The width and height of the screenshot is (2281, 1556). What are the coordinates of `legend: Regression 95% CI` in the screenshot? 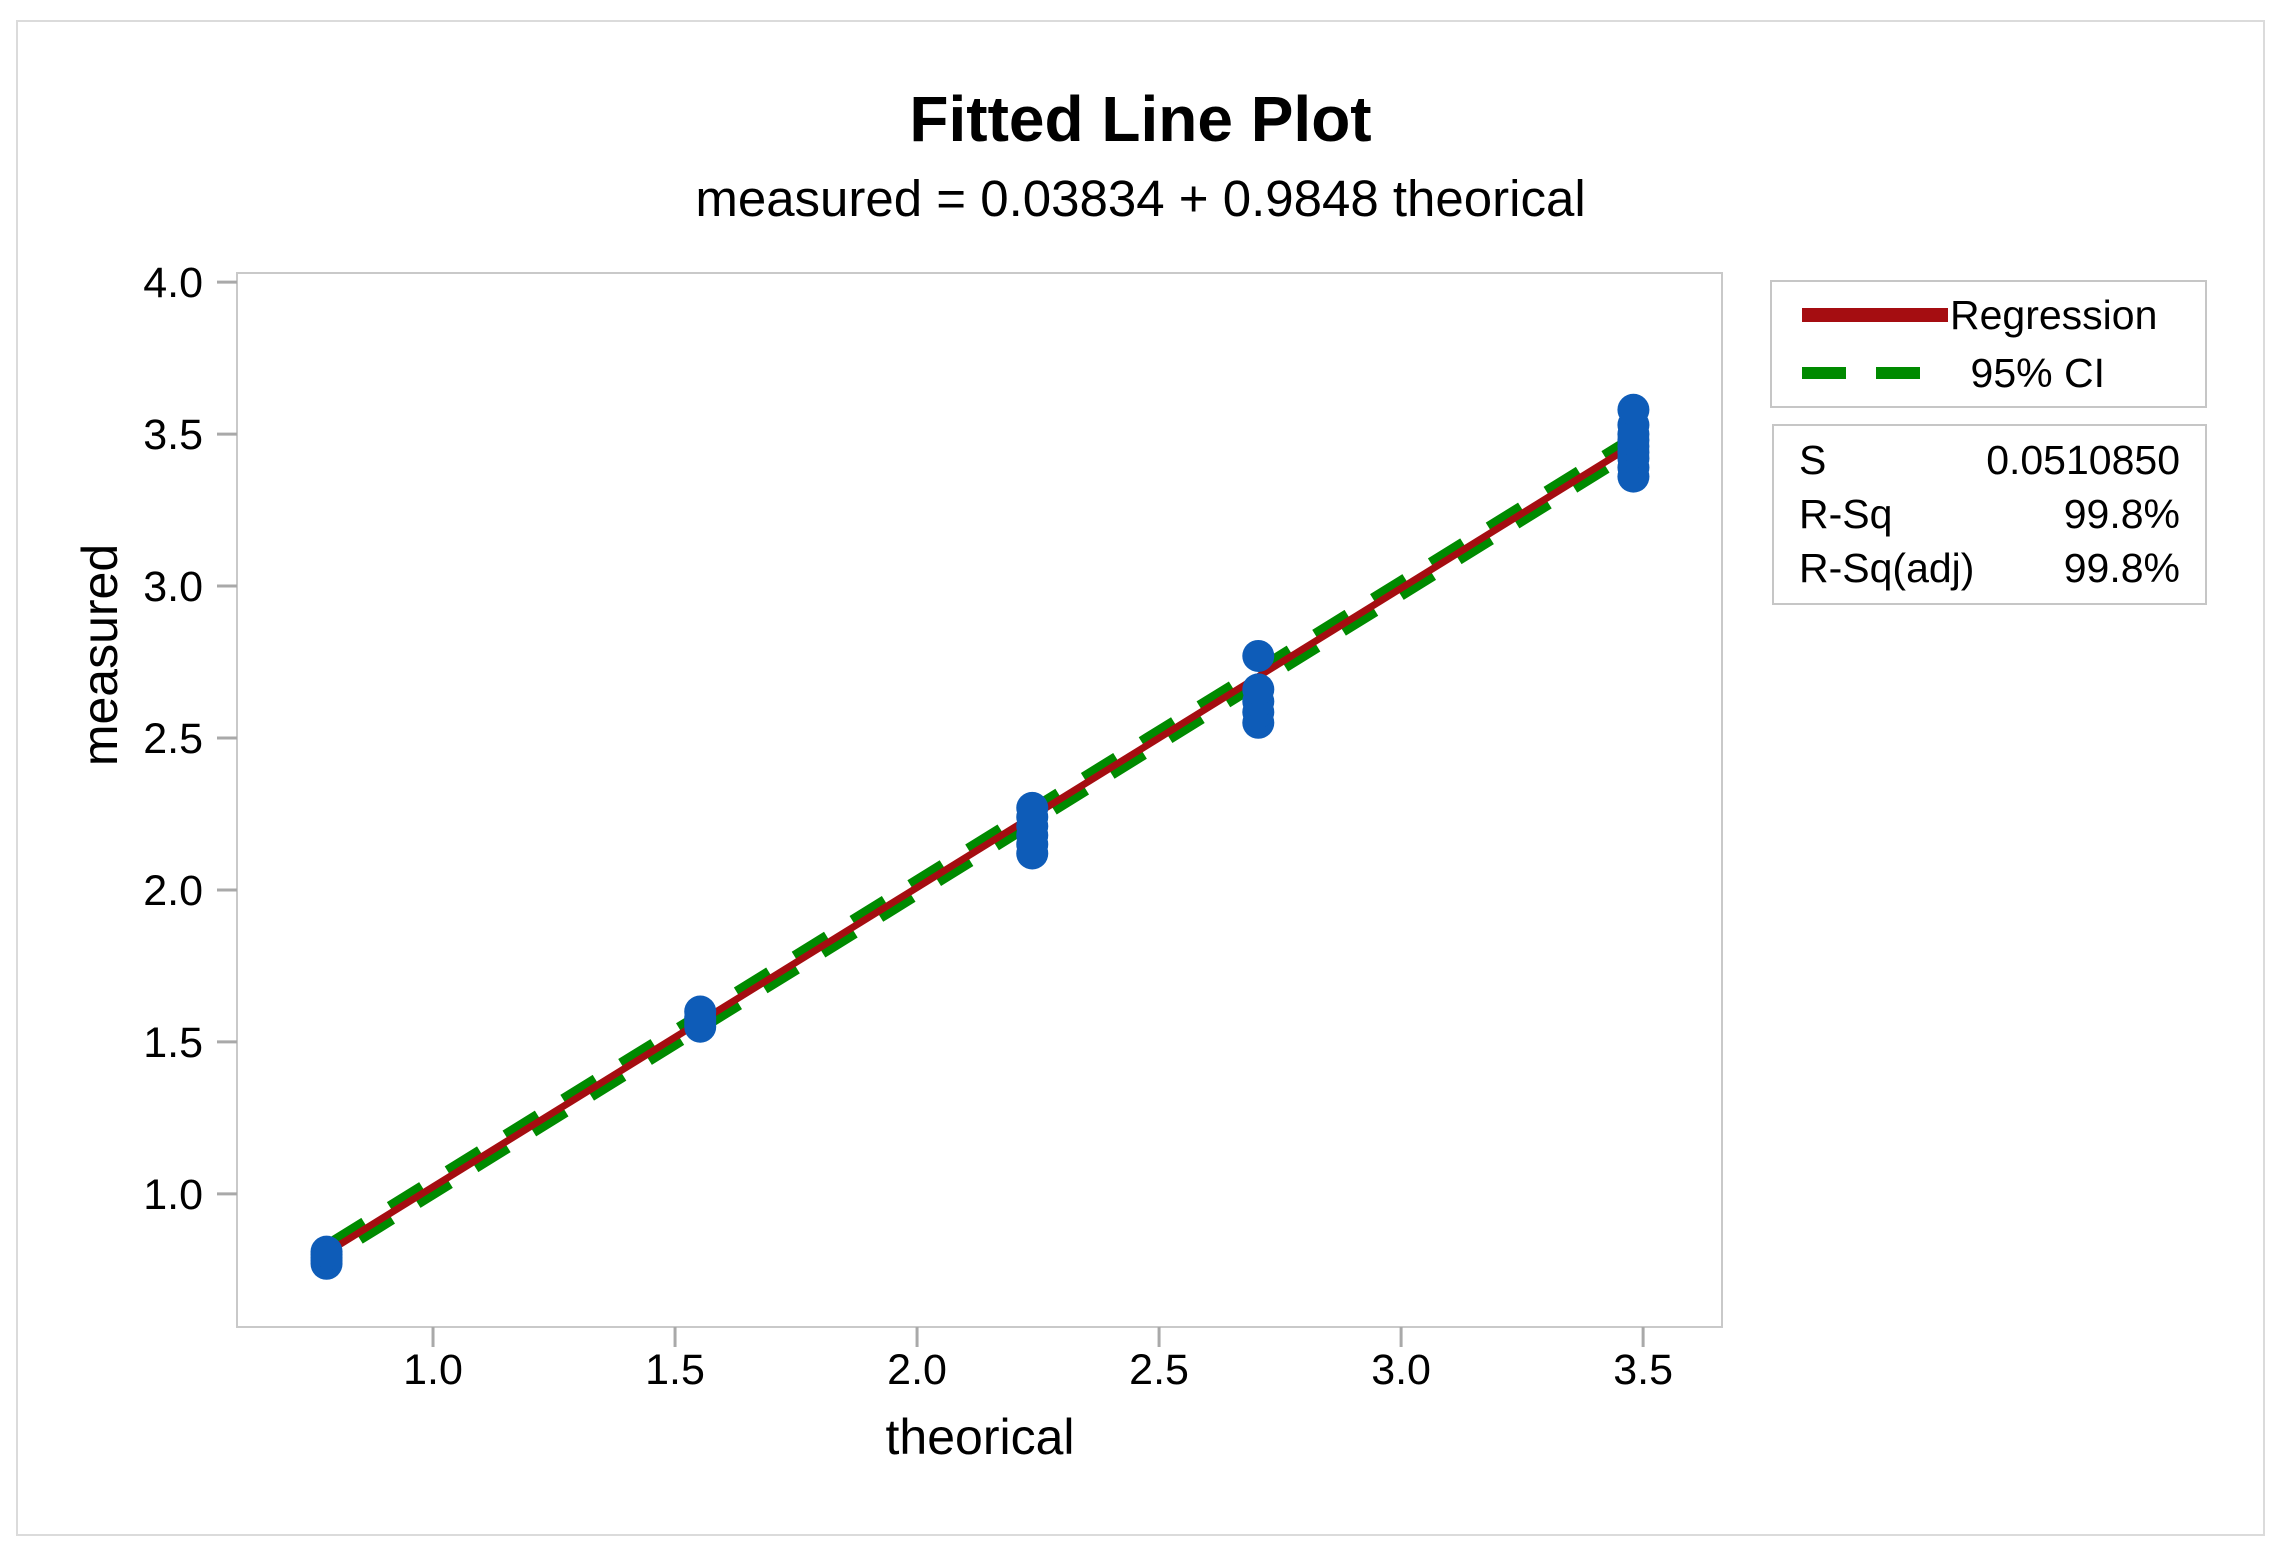 It's located at (1988, 344).